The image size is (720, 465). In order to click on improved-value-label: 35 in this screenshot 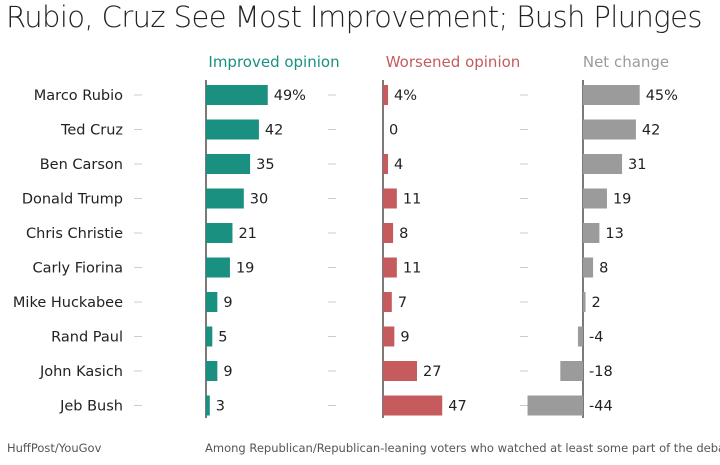, I will do `click(265, 165)`.